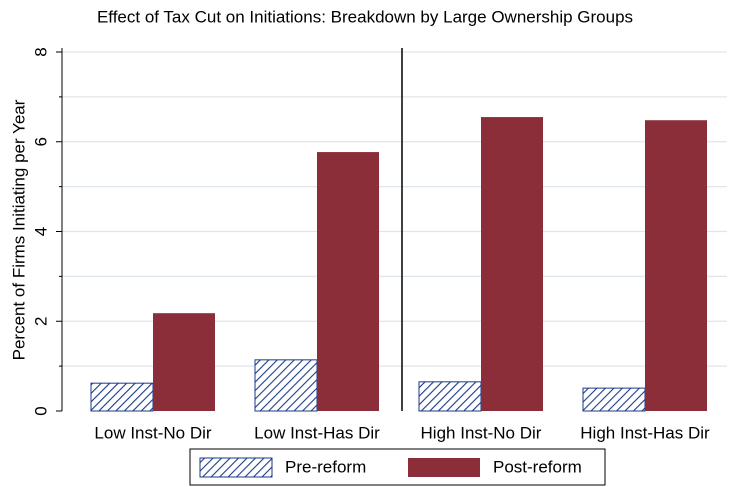 This screenshot has height=487, width=730. Describe the element at coordinates (325, 466) in the screenshot. I see `legend-label: Pre-reform` at that location.